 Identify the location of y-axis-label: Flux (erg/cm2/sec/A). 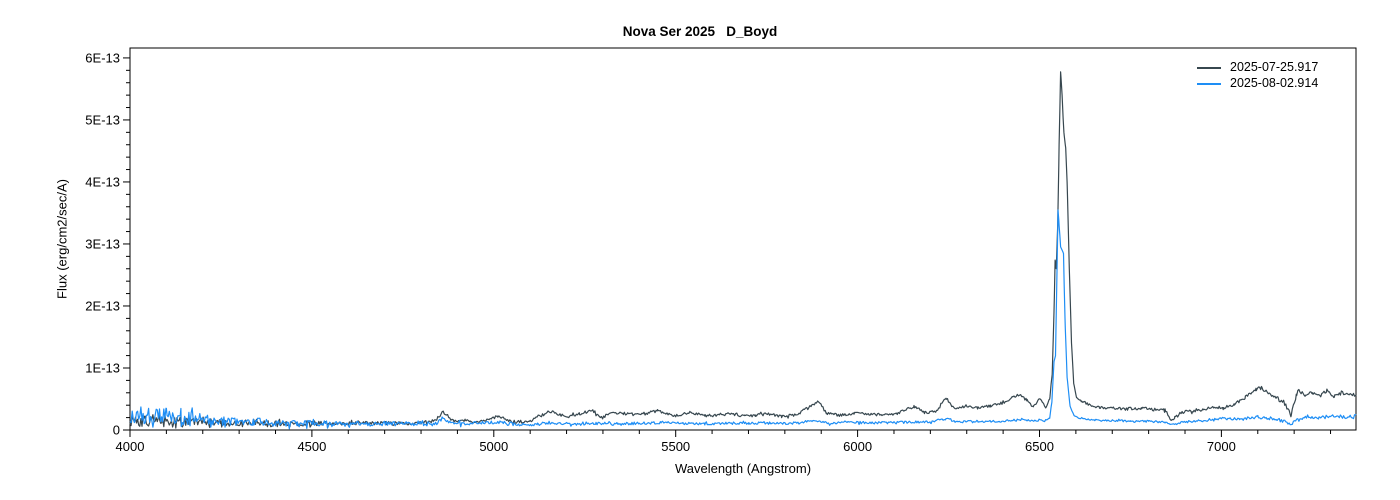
(62, 239).